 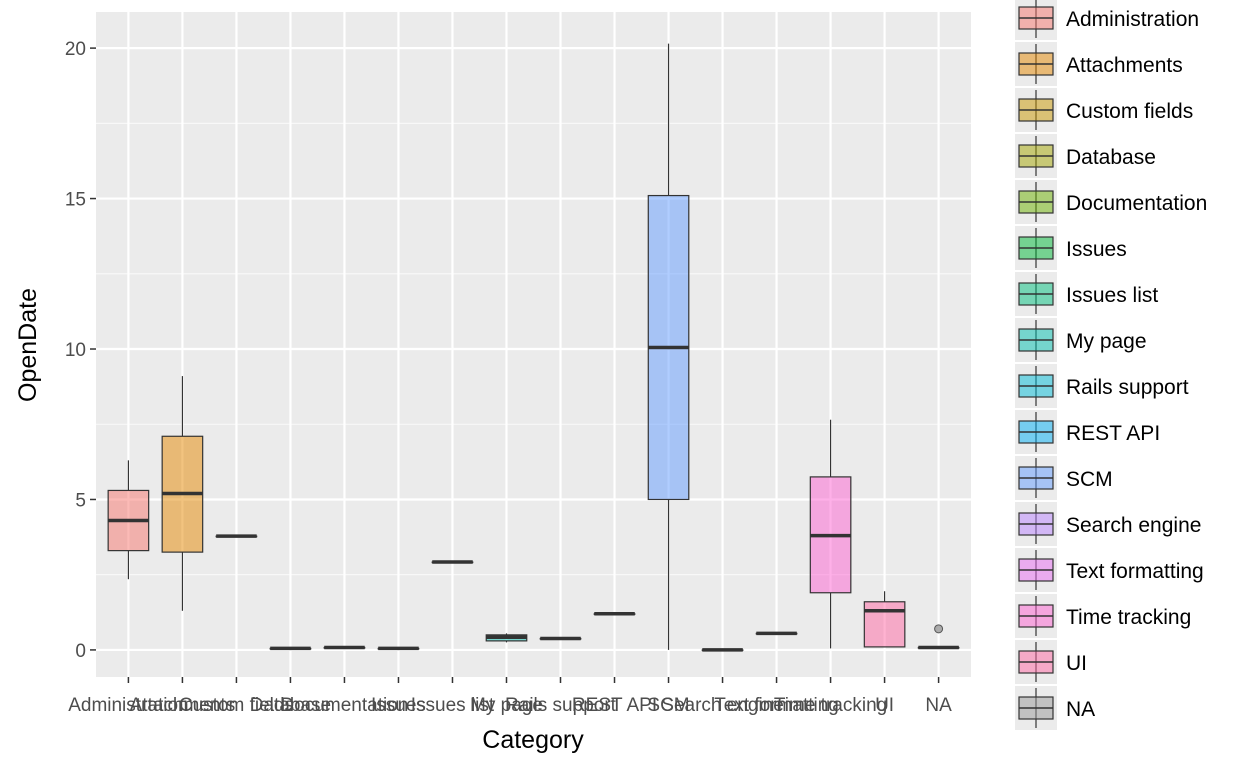 I want to click on legend-item: NA, so click(x=1055, y=708).